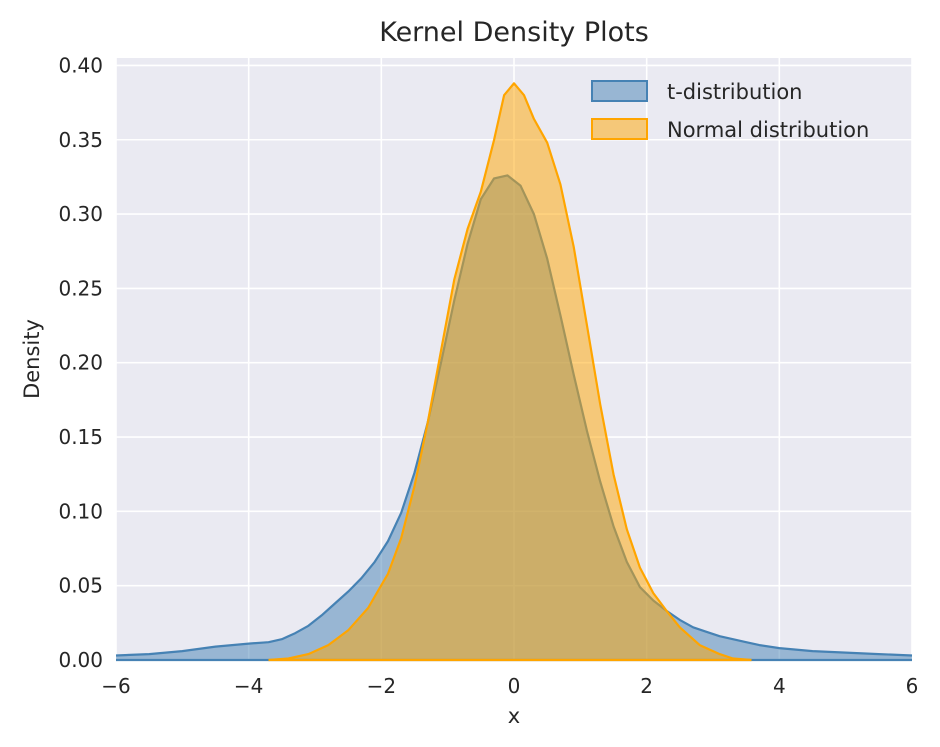 The height and width of the screenshot is (747, 940). What do you see at coordinates (80, 660) in the screenshot?
I see `y-tick-label: 0.00` at bounding box center [80, 660].